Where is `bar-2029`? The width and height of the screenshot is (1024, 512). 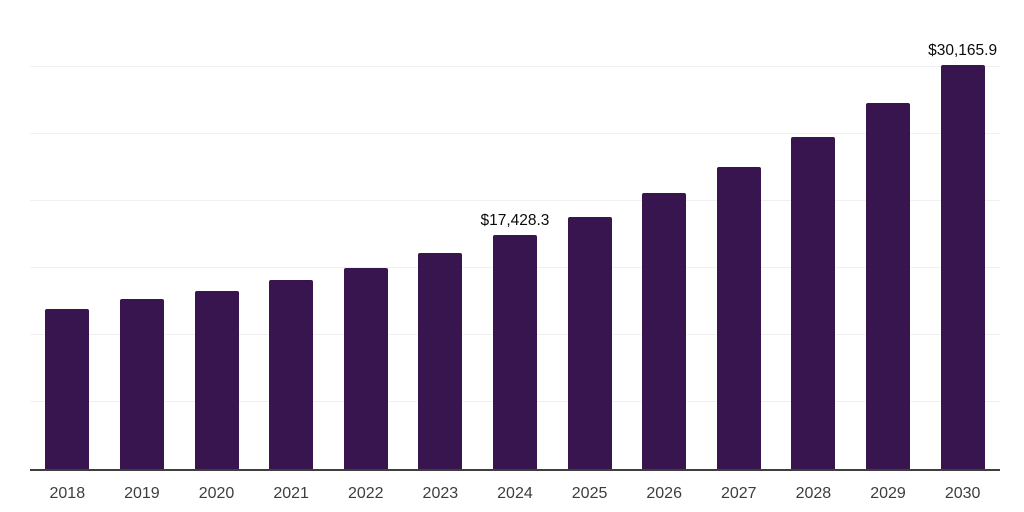
bar-2029 is located at coordinates (888, 285).